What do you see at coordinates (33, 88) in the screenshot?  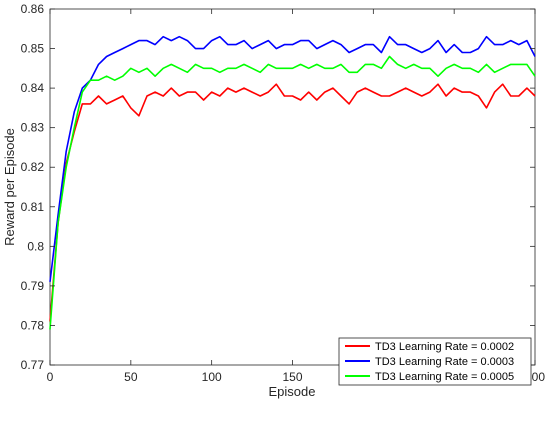 I see `y-tick-label: 0.84` at bounding box center [33, 88].